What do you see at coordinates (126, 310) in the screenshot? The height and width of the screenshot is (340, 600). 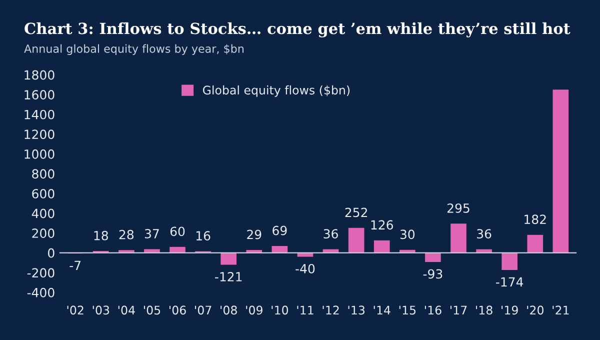 I see `x-tick-label: '04` at bounding box center [126, 310].